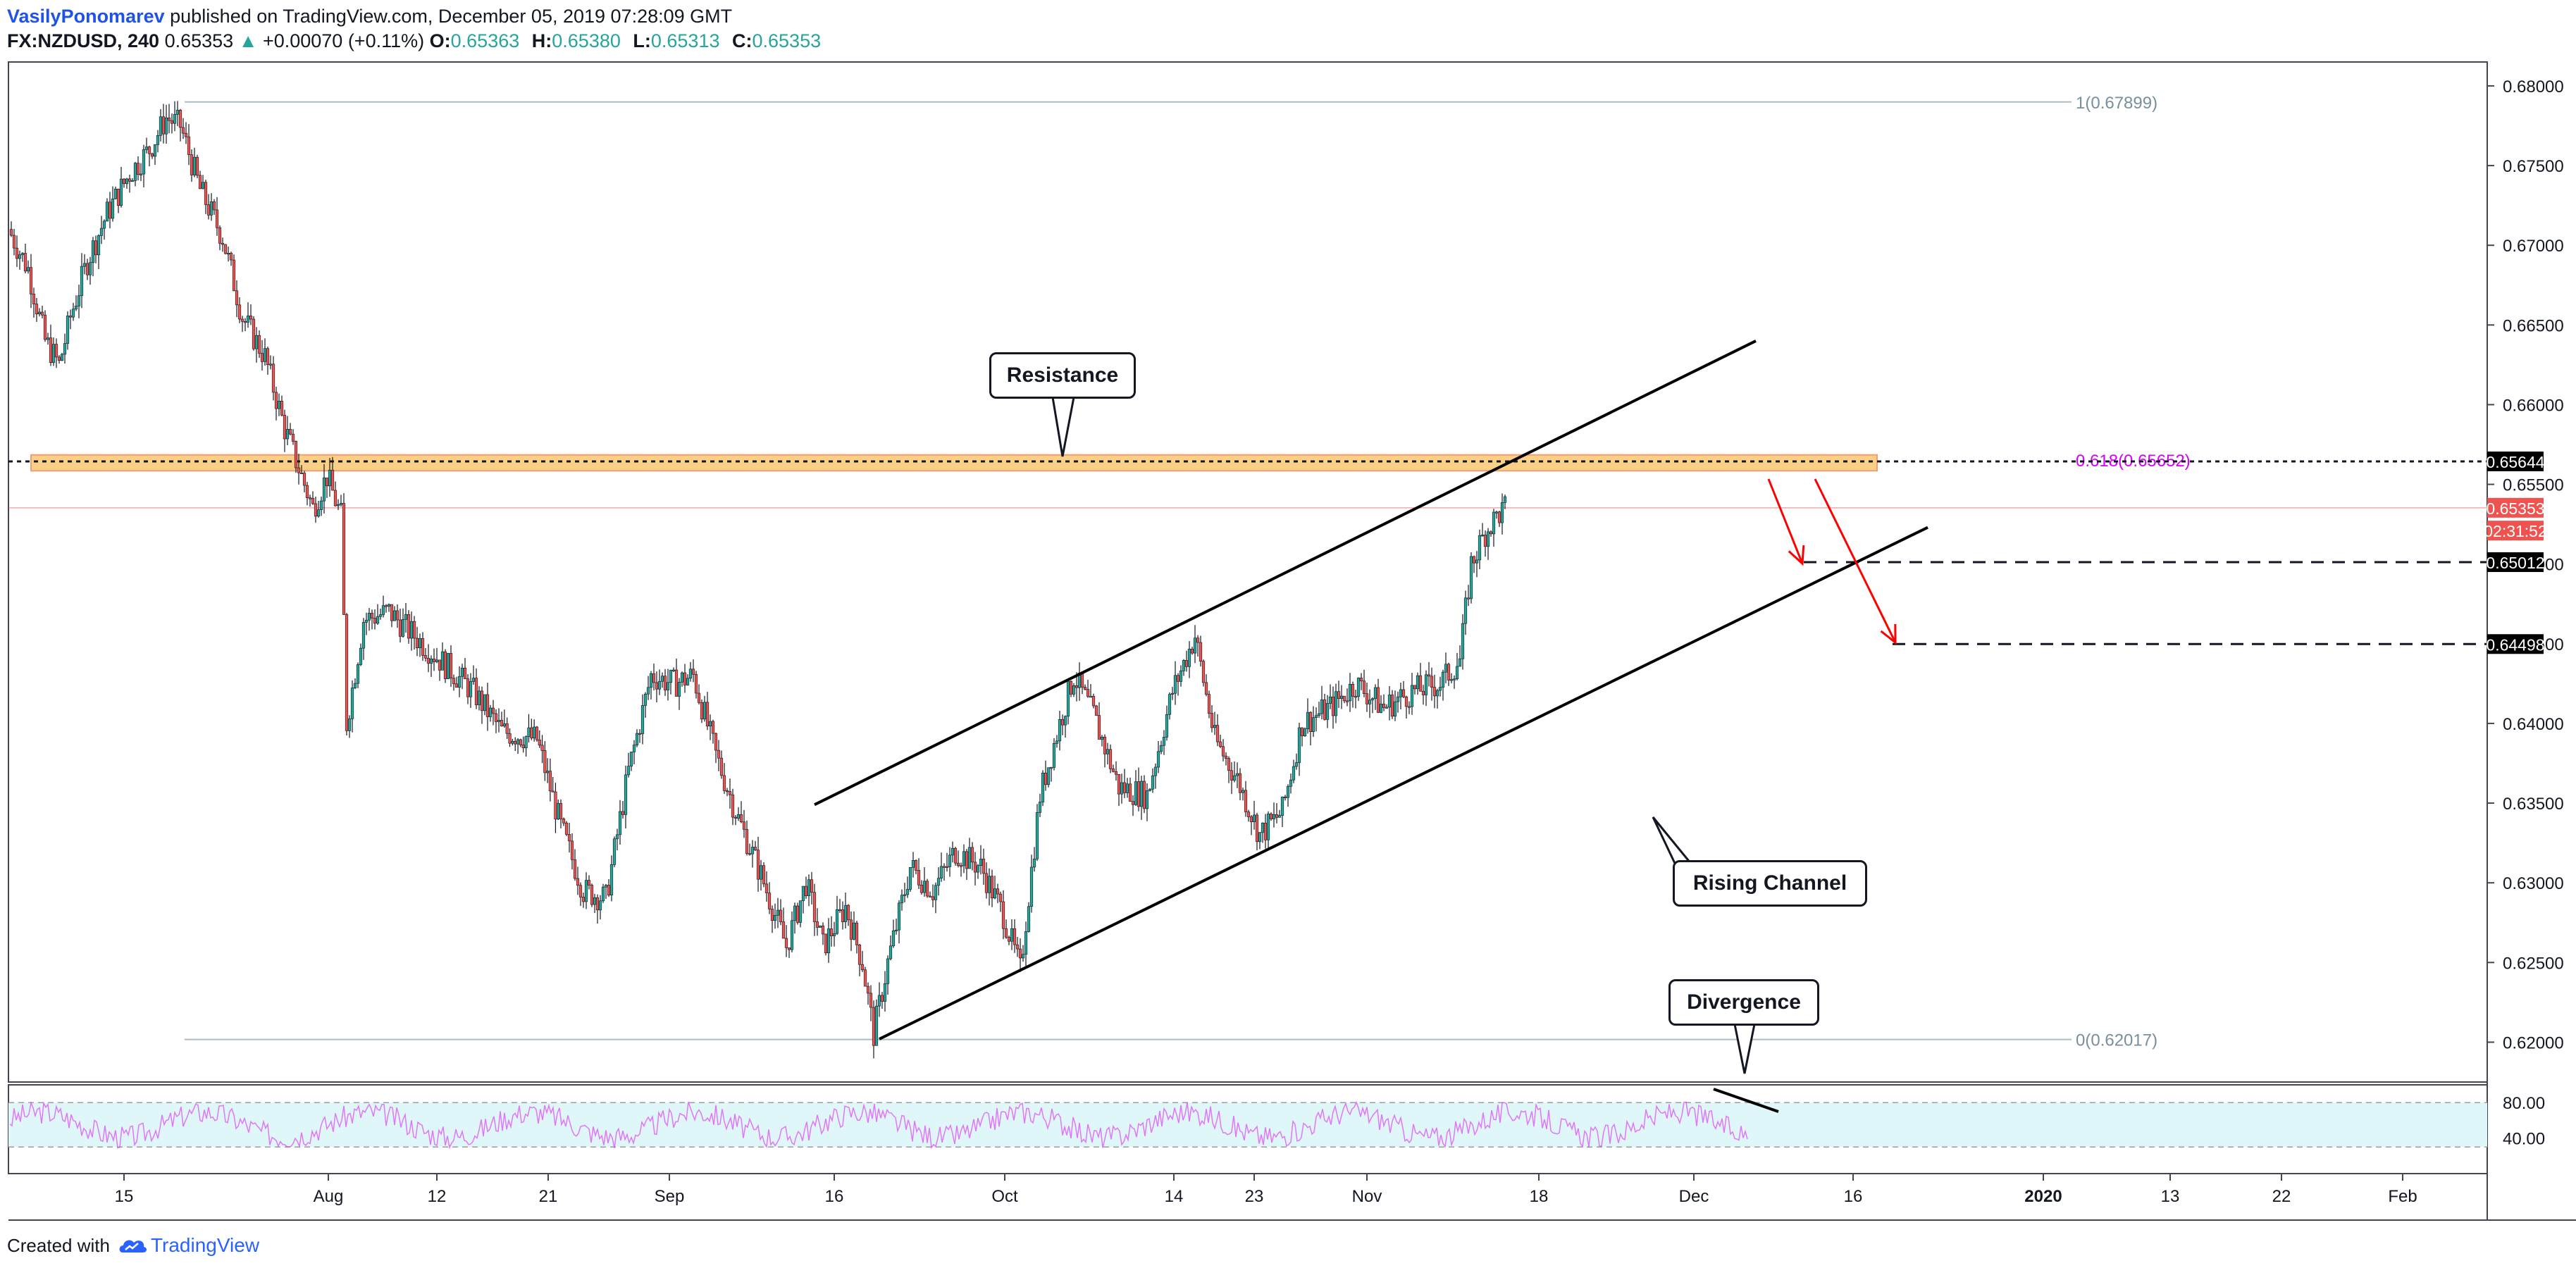  I want to click on open-value: 0.65363, so click(485, 40).